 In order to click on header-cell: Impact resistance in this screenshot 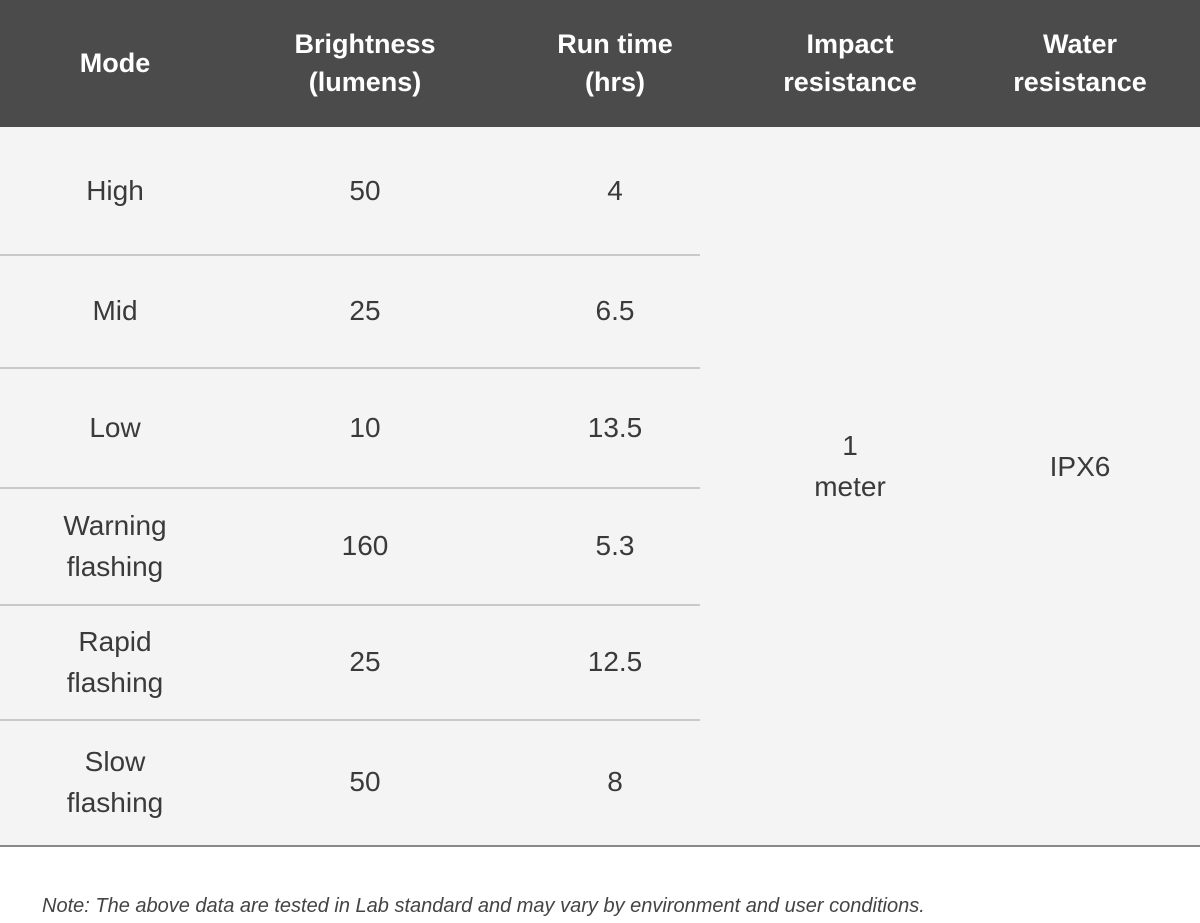, I will do `click(850, 63)`.